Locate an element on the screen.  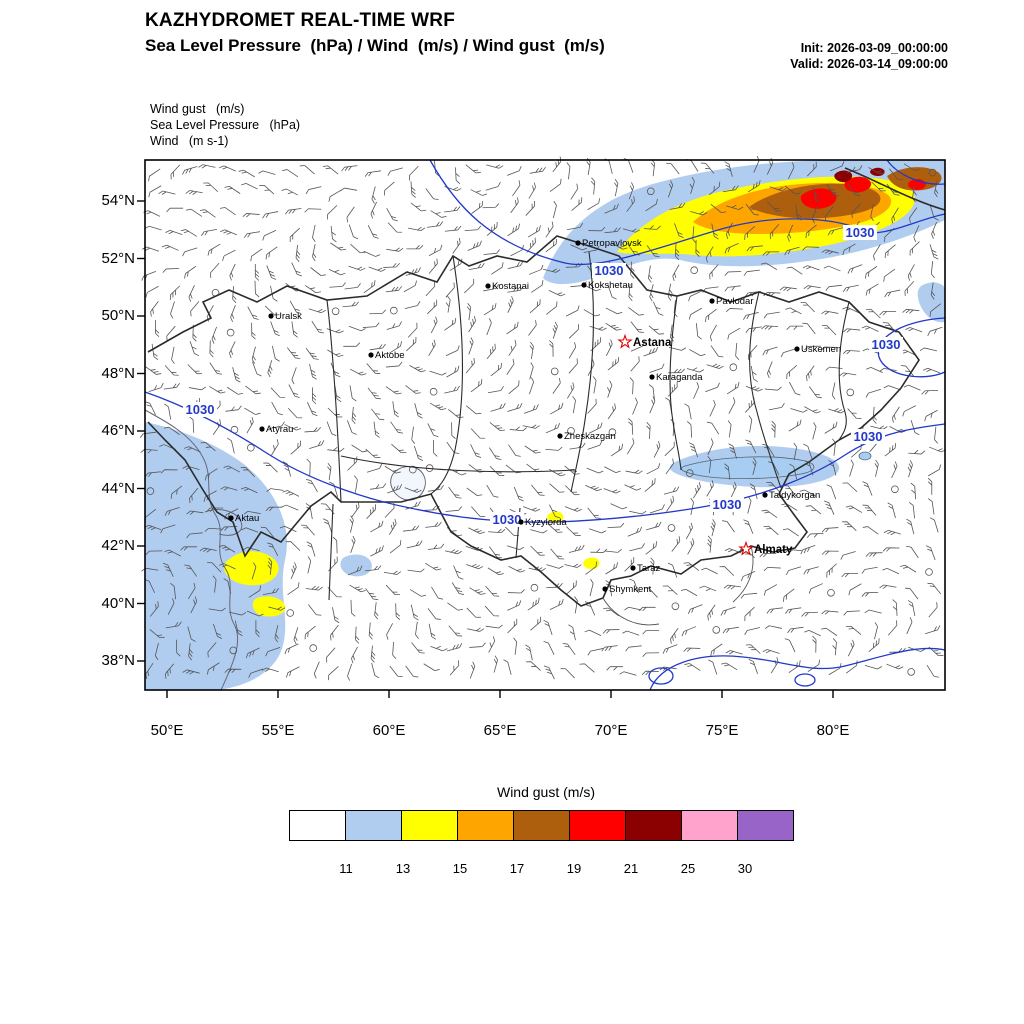
colorbar-cell is located at coordinates (317, 825).